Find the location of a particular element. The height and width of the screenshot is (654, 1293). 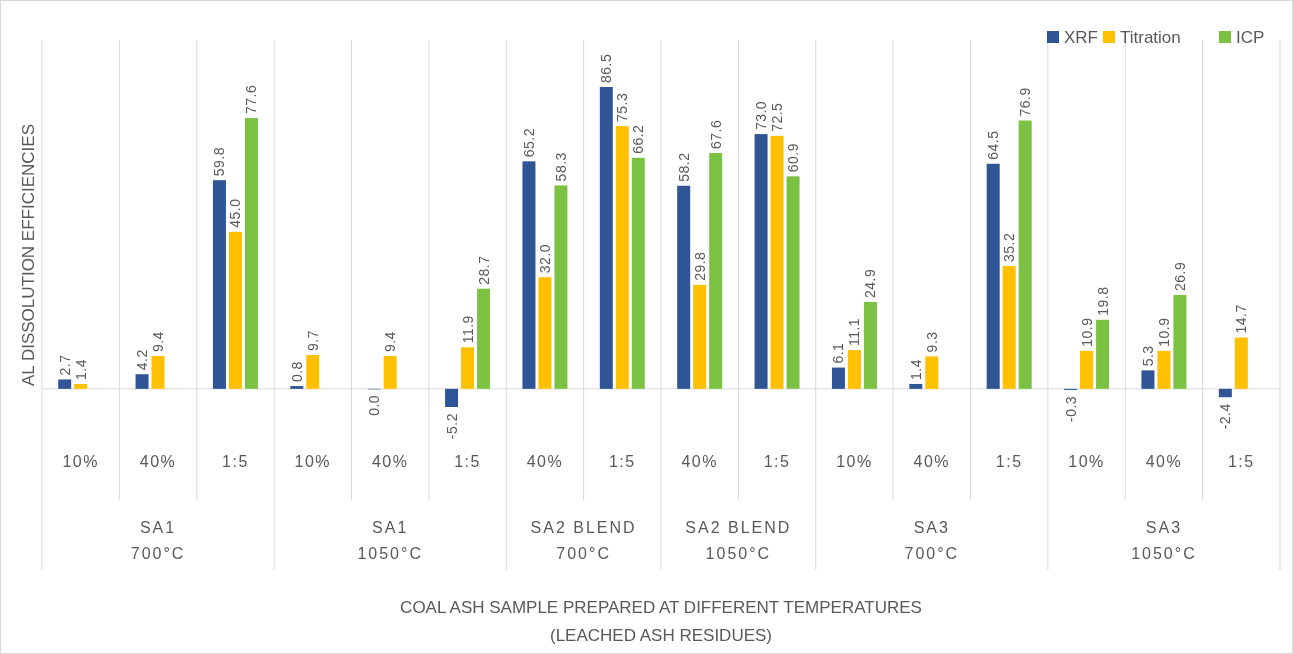

data-label: 86.5 is located at coordinates (606, 68).